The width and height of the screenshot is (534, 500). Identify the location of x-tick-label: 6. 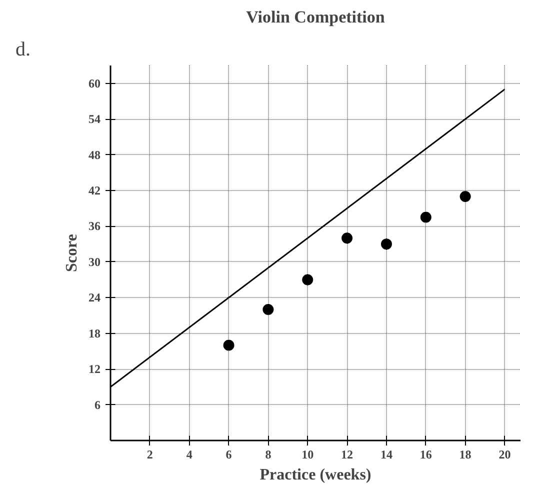
(229, 455).